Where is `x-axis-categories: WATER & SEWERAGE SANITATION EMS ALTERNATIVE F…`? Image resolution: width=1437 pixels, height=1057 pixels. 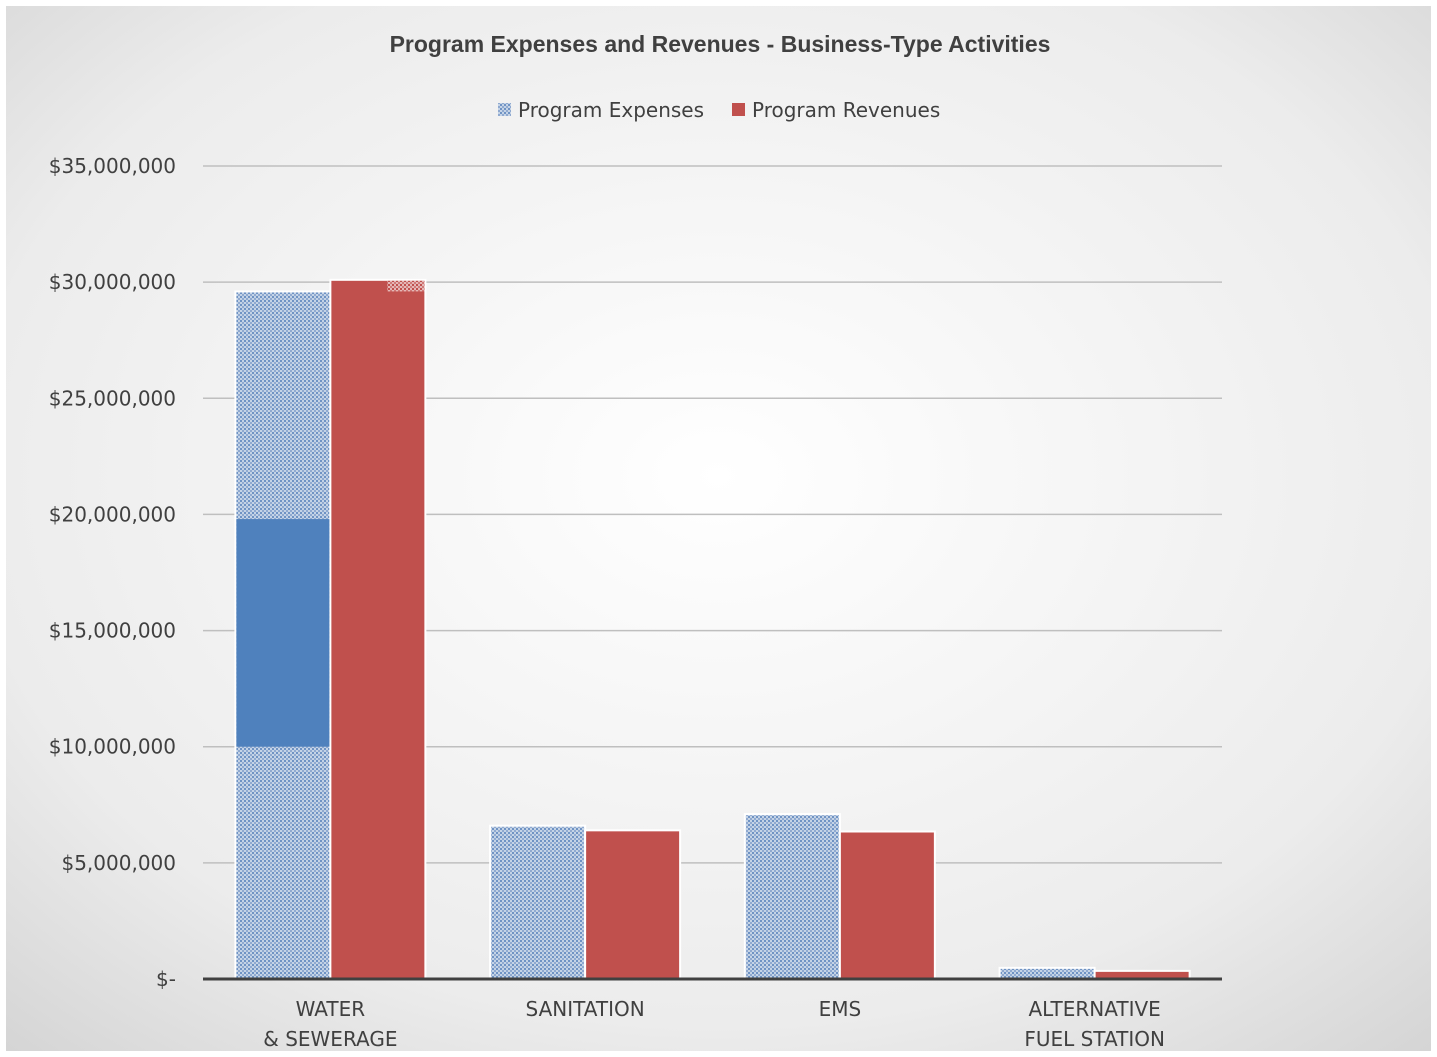
x-axis-categories: WATER & SEWERAGE SANITATION EMS ALTERNATIVE F… is located at coordinates (714, 1024).